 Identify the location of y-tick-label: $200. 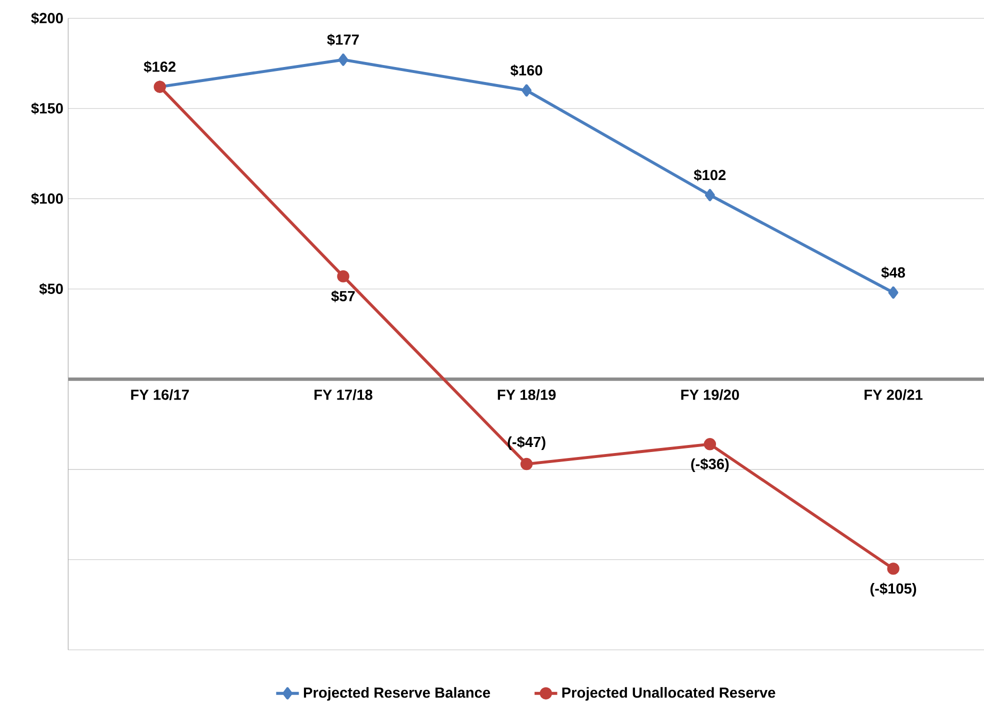
(47, 18).